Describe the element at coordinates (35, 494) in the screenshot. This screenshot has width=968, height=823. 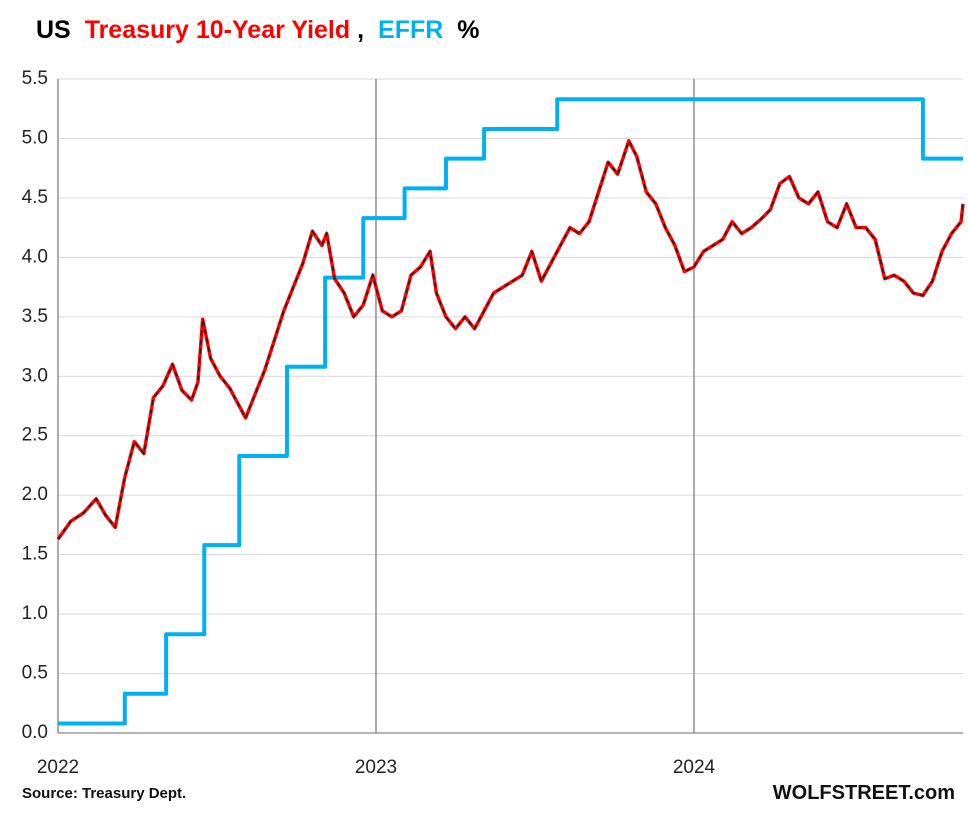
I see `y-tick-label: 2.0` at that location.